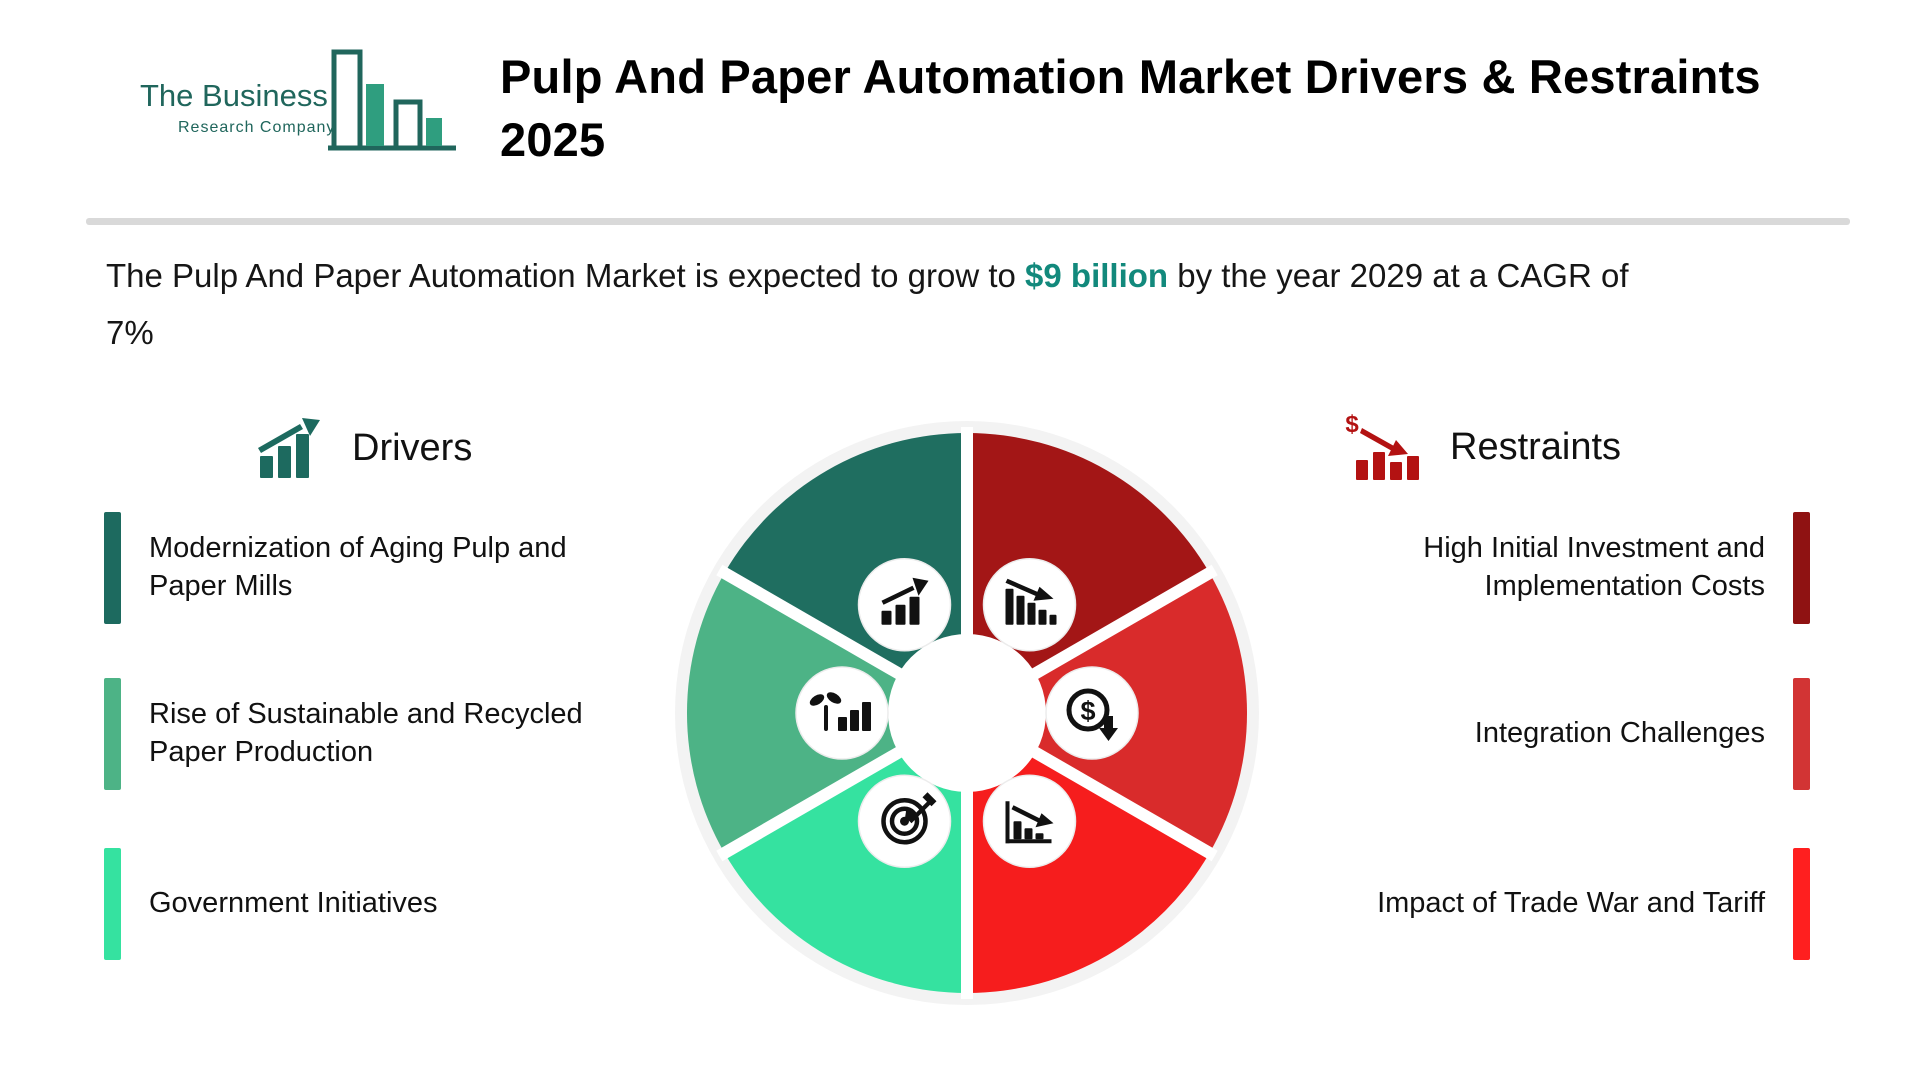  What do you see at coordinates (1571, 903) in the screenshot?
I see `restraint-item-label: Impact of Trade War and Tariff` at bounding box center [1571, 903].